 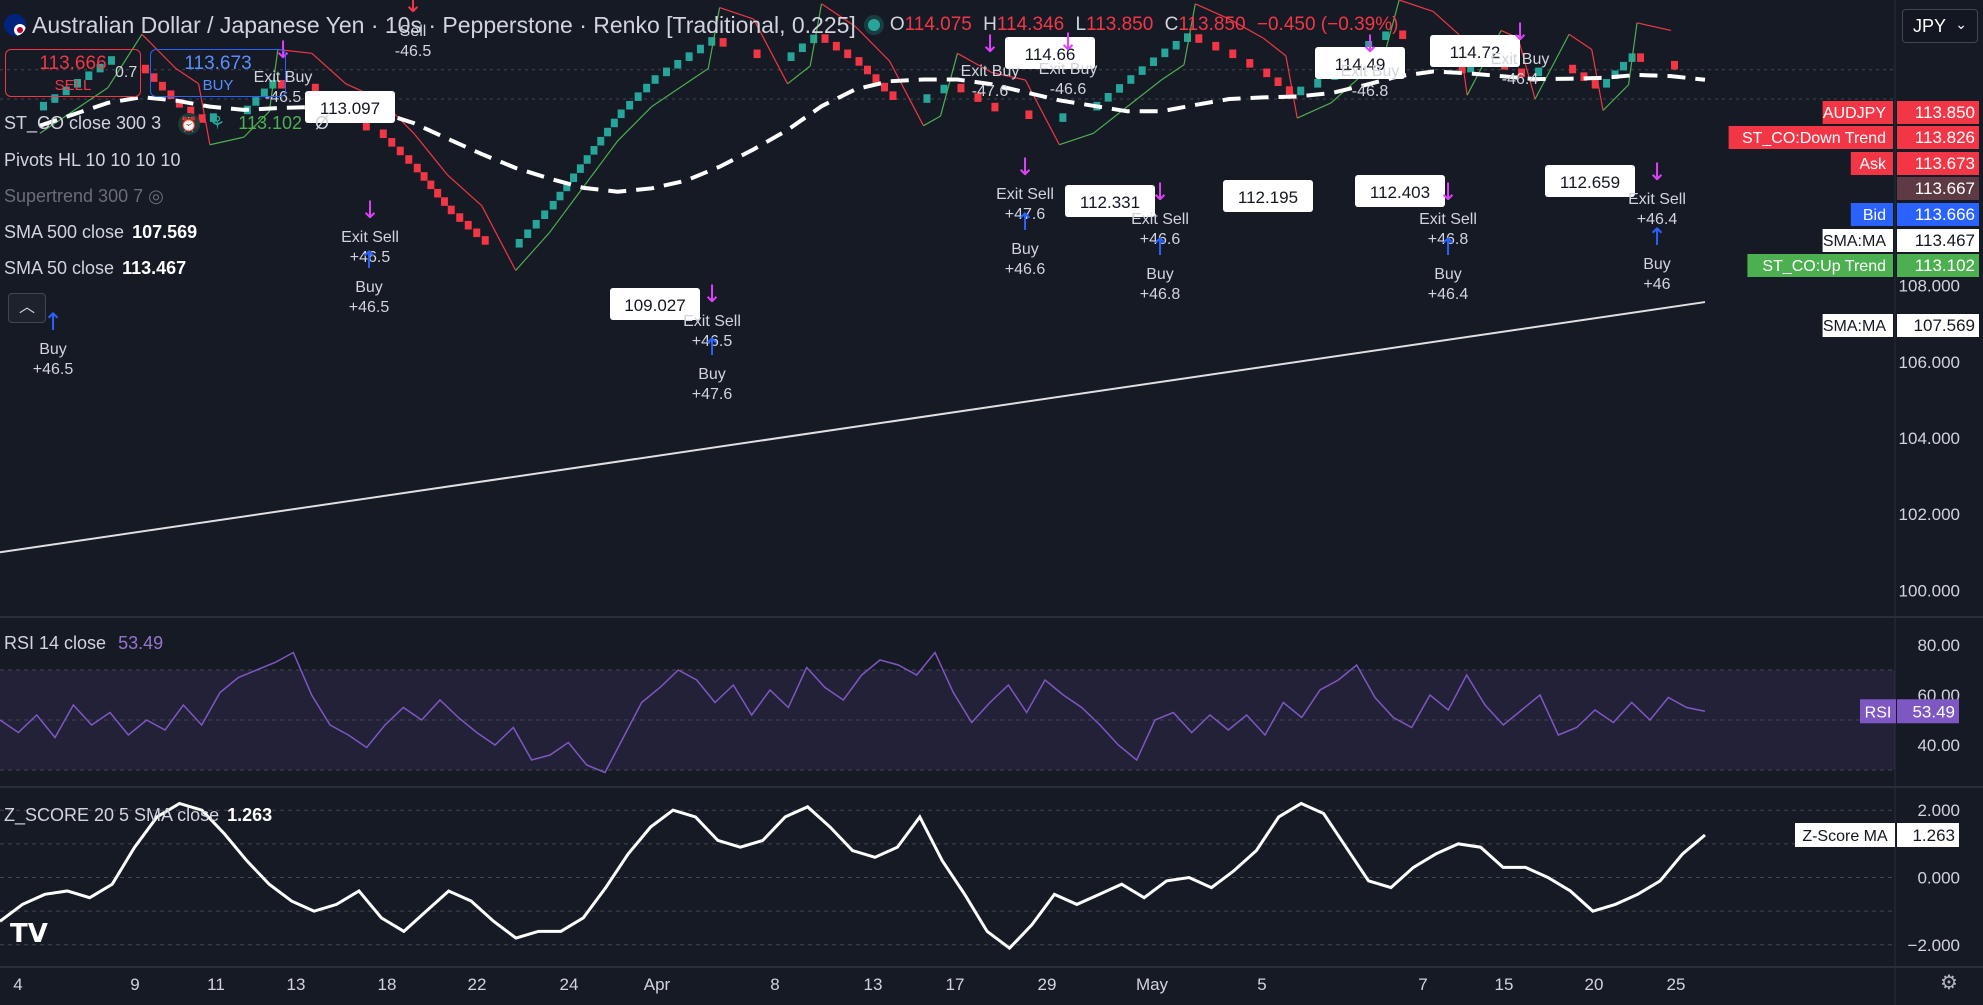 What do you see at coordinates (1068, 89) in the screenshot?
I see `signal-value: -46.6` at bounding box center [1068, 89].